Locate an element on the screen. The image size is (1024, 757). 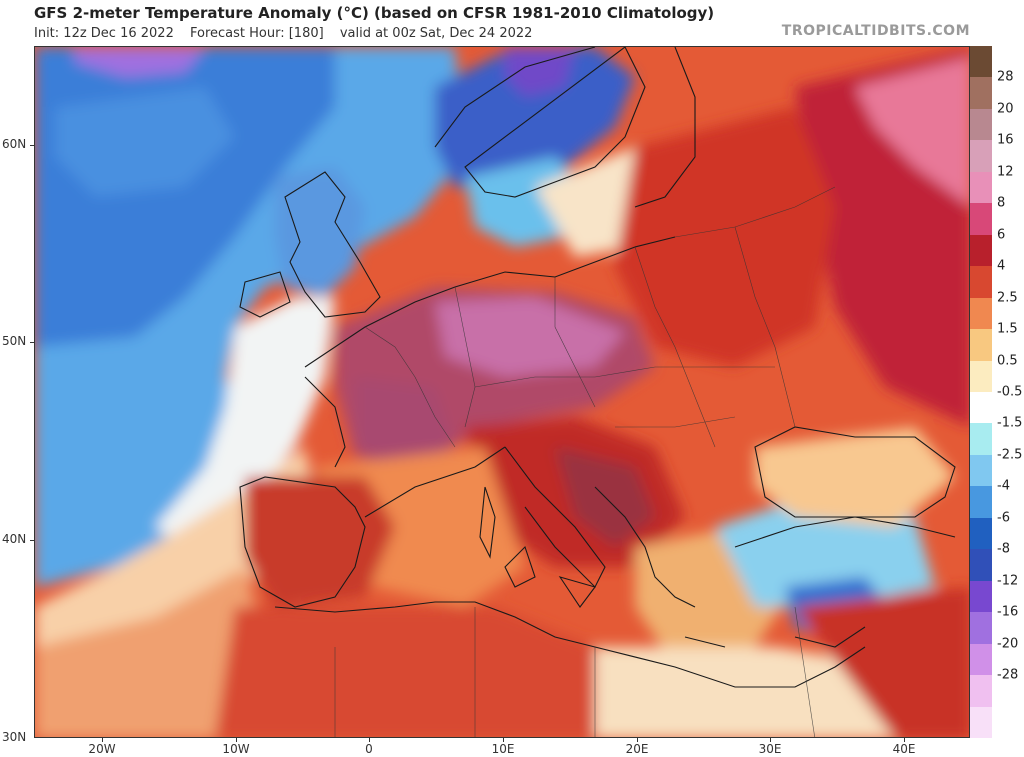
colorbar-label: 0.5 is located at coordinates (1007, 361).